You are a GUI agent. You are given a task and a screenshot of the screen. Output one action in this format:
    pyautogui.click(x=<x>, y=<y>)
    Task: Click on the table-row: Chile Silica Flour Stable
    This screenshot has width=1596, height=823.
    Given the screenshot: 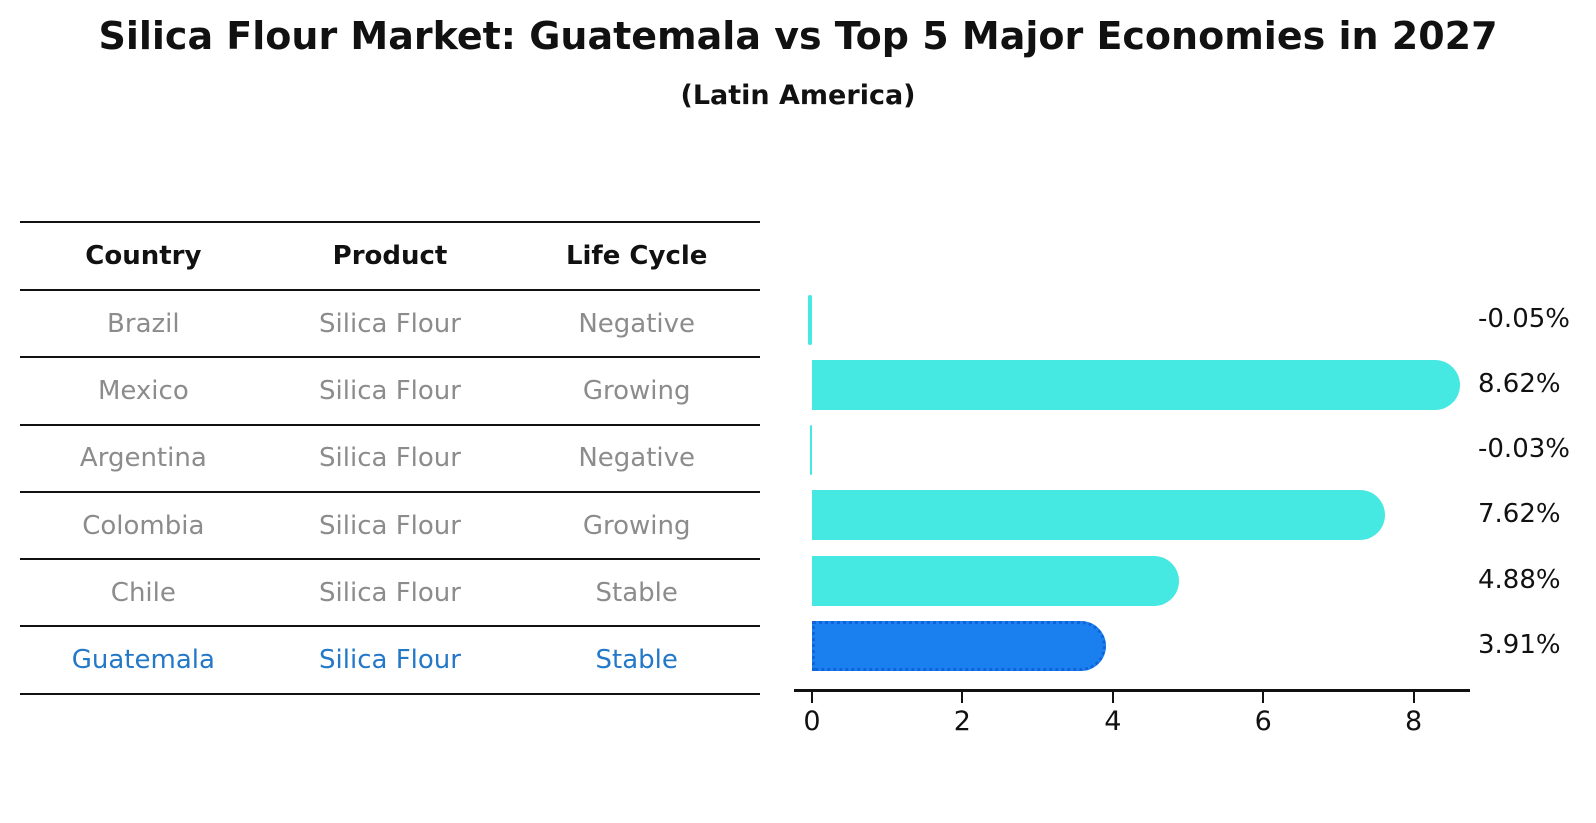 What is the action you would take?
    pyautogui.click(x=390, y=594)
    